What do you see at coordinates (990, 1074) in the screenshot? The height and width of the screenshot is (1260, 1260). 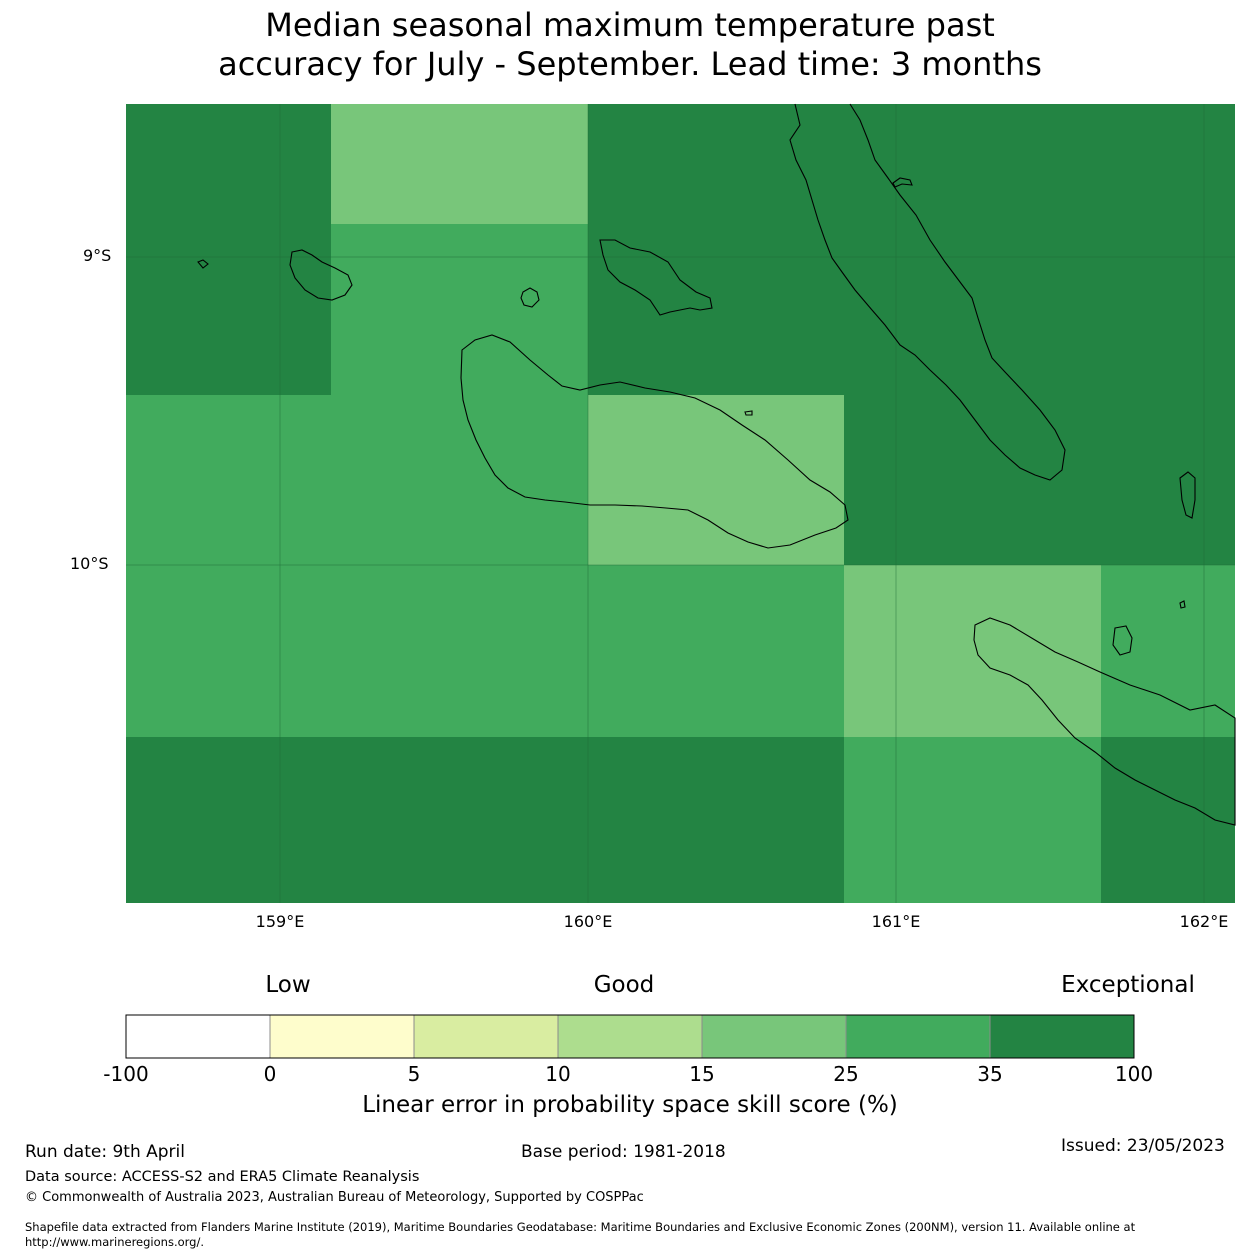 I see `legend-tick-label: 35` at bounding box center [990, 1074].